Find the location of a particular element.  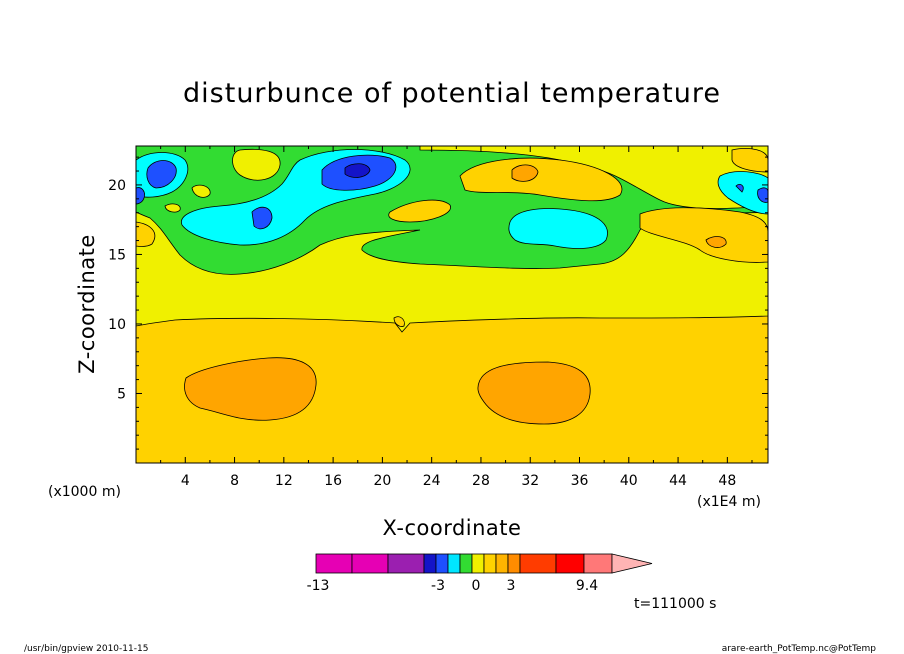

footer-right: arare-earth_PotTemp.nc@PotTemp is located at coordinates (799, 649).